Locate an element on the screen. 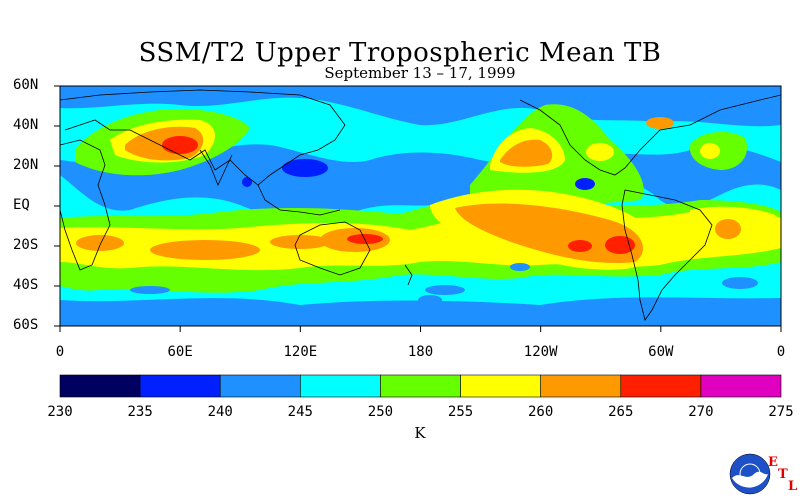  field-south-blue is located at coordinates (420, 311).